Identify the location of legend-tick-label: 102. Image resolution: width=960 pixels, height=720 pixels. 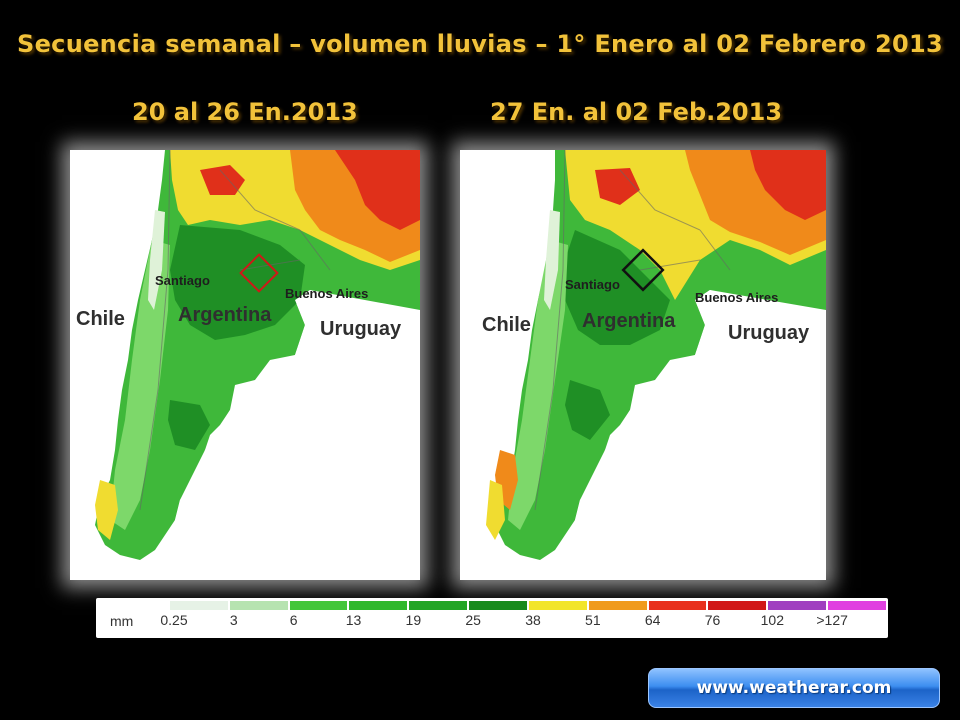
(772, 620).